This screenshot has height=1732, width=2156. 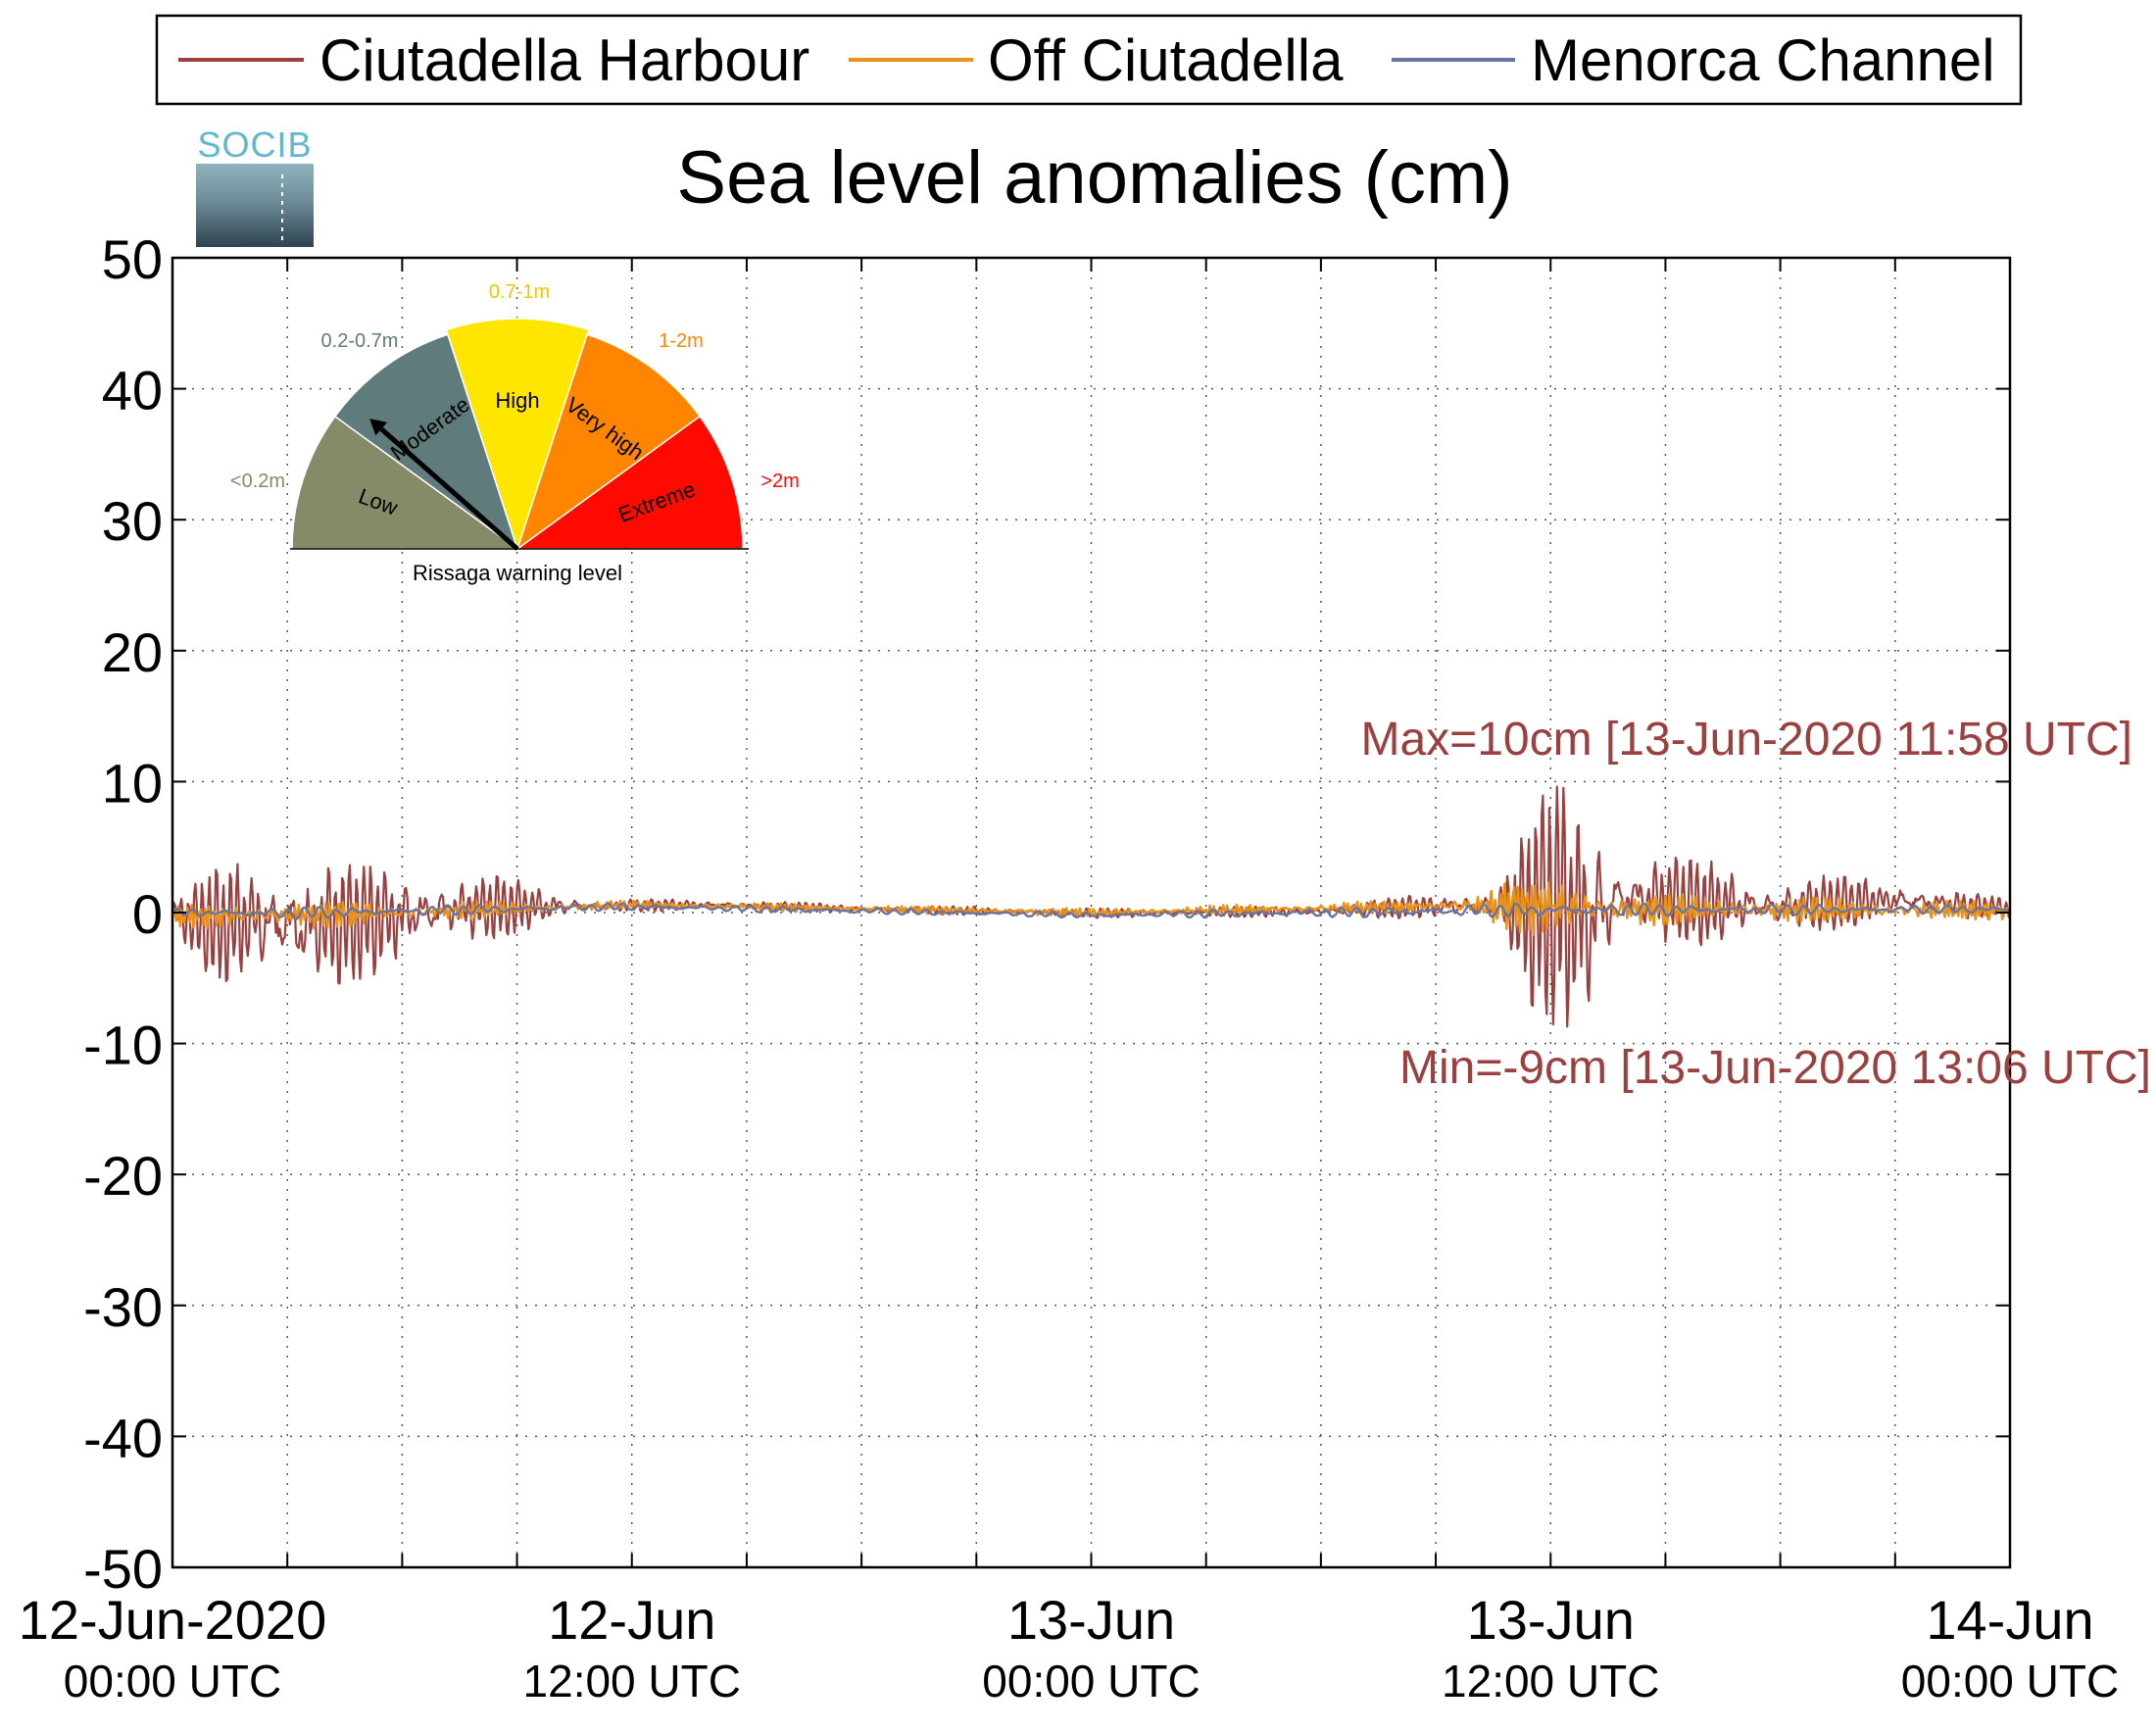 I want to click on gauge-range-label: <0.2m, so click(x=257, y=481).